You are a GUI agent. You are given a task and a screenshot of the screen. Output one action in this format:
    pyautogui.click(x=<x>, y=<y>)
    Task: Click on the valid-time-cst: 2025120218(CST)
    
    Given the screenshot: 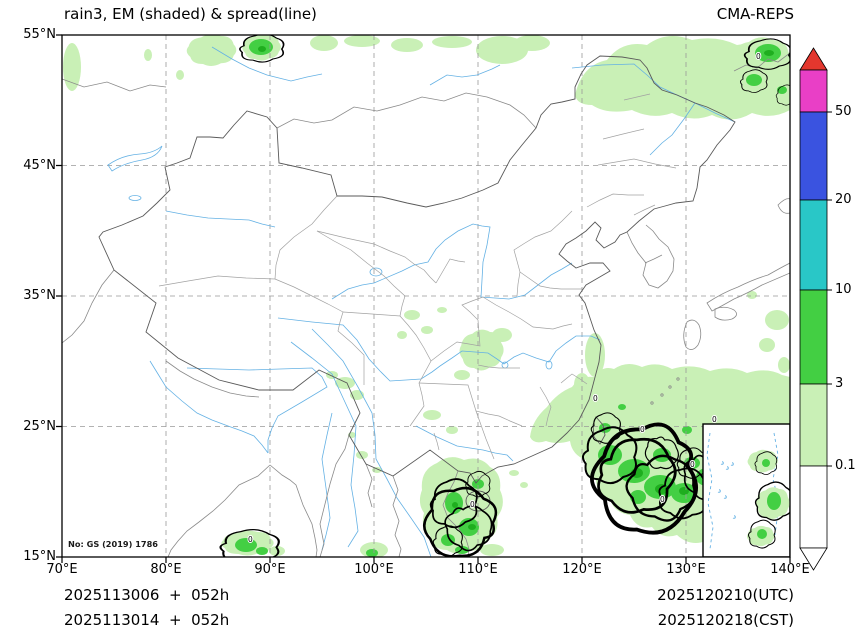 What is the action you would take?
    pyautogui.click(x=725, y=620)
    